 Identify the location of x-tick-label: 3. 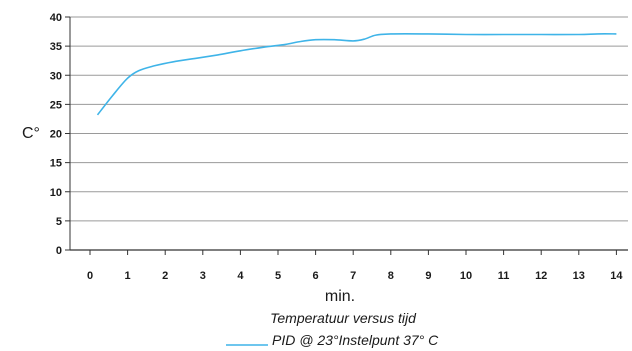
(203, 276).